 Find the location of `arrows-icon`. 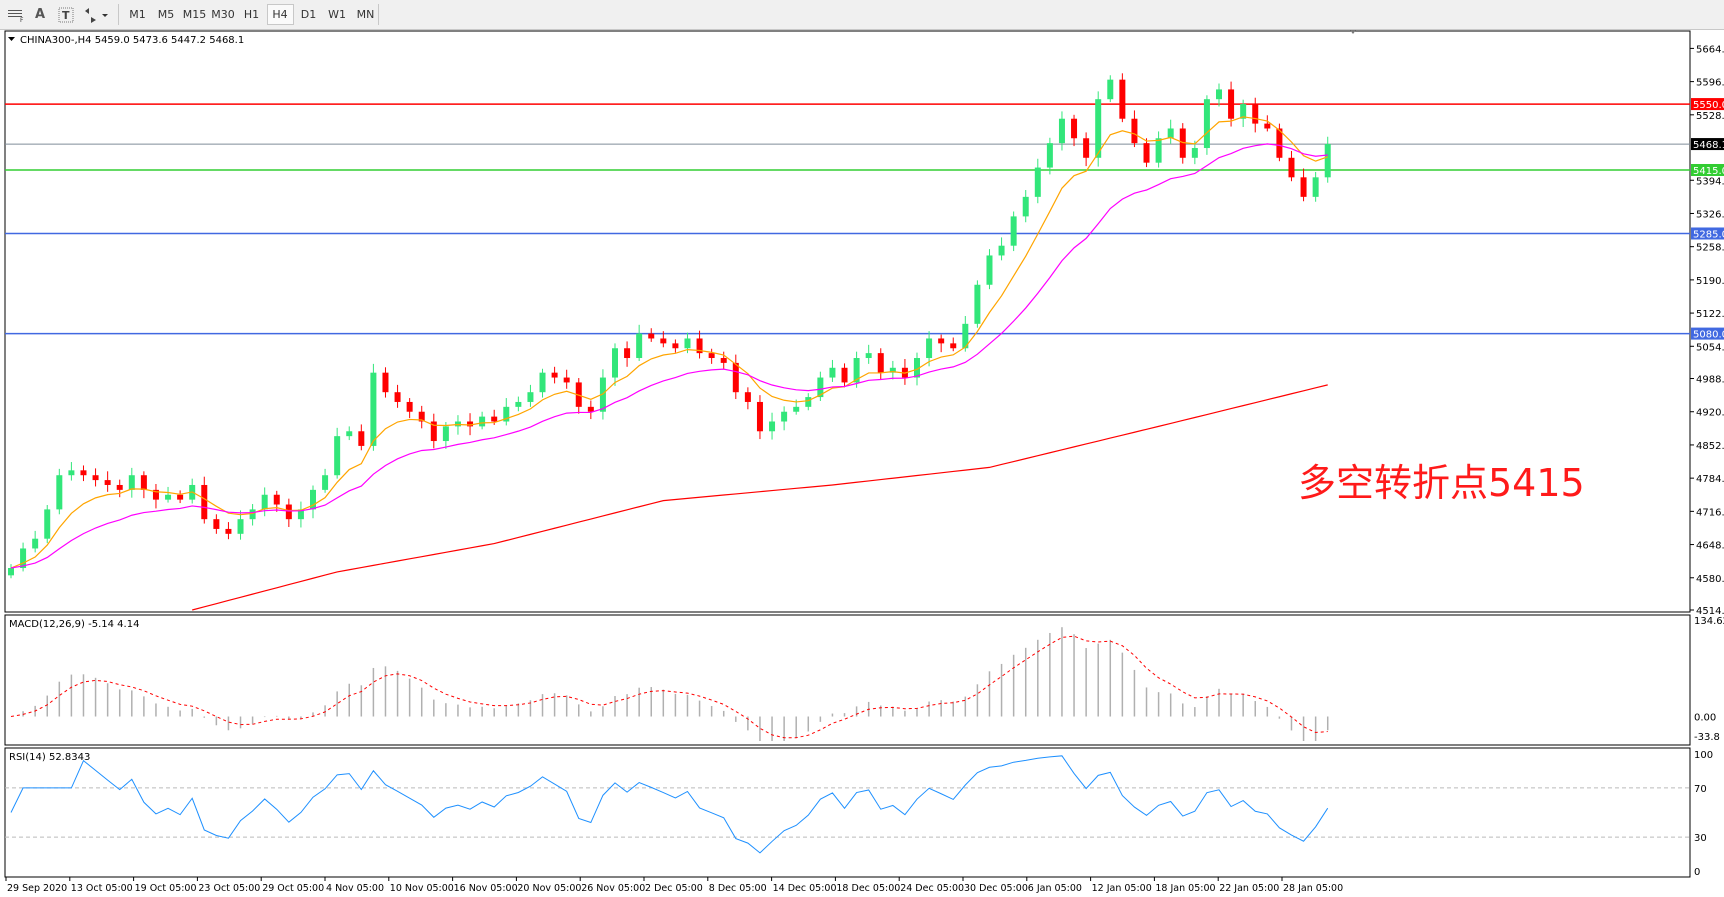

arrows-icon is located at coordinates (97, 14).